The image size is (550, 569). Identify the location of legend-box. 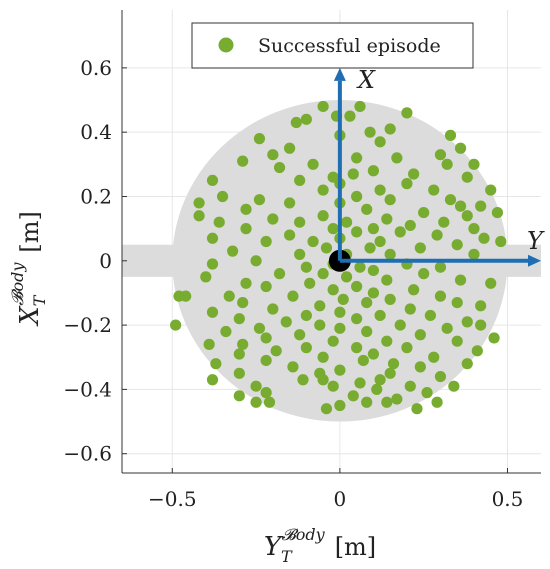
(332, 45).